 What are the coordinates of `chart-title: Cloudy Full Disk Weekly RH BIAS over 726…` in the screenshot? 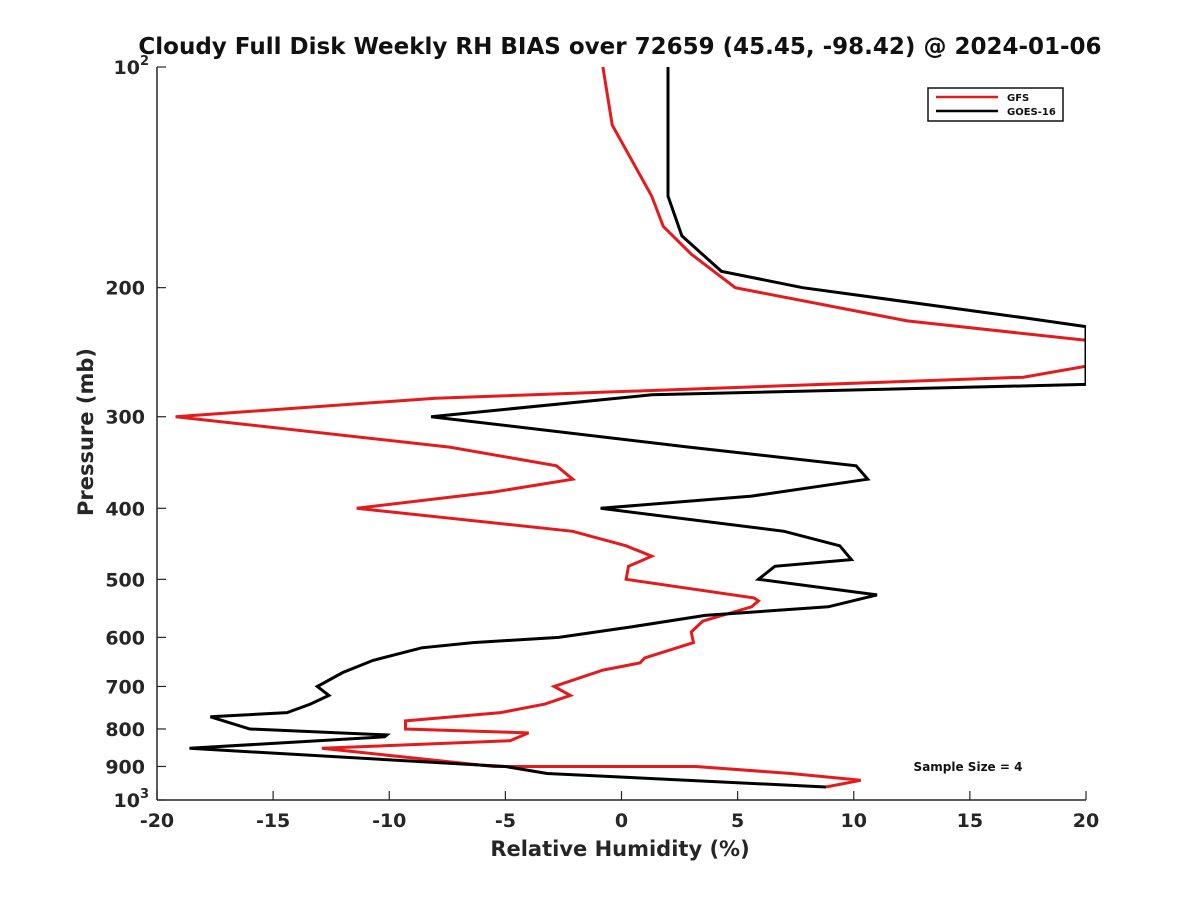 It's located at (619, 47).